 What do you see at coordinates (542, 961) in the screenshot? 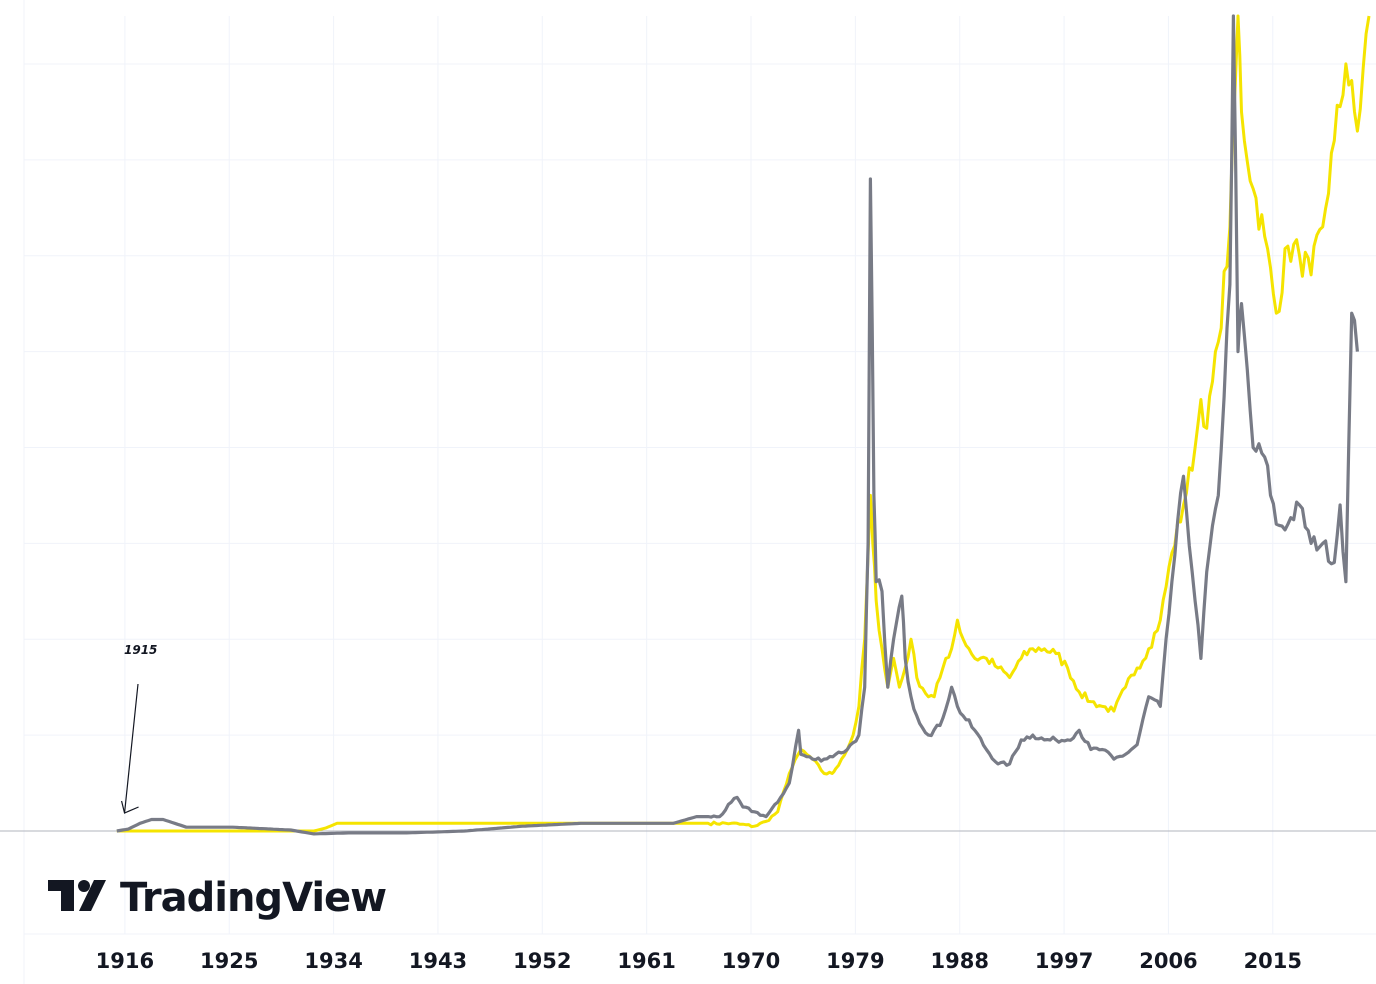
I see `x-tick-label: 1952` at bounding box center [542, 961].